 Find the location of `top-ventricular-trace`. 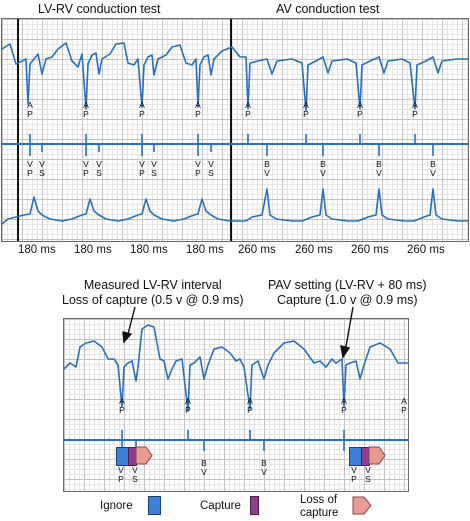

top-ventricular-trace is located at coordinates (235, 206).